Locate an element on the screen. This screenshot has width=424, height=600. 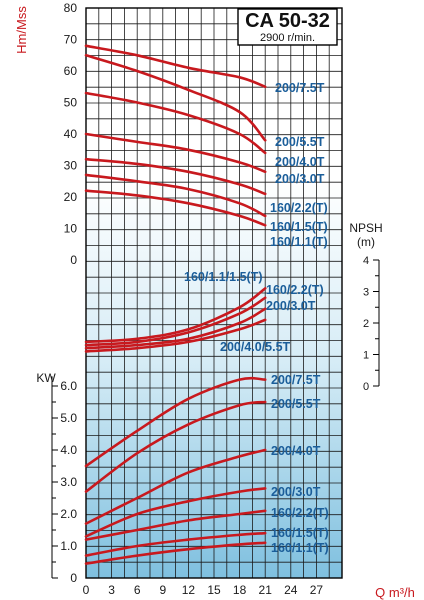
power-tick-label: 2.0 is located at coordinates (68, 514).